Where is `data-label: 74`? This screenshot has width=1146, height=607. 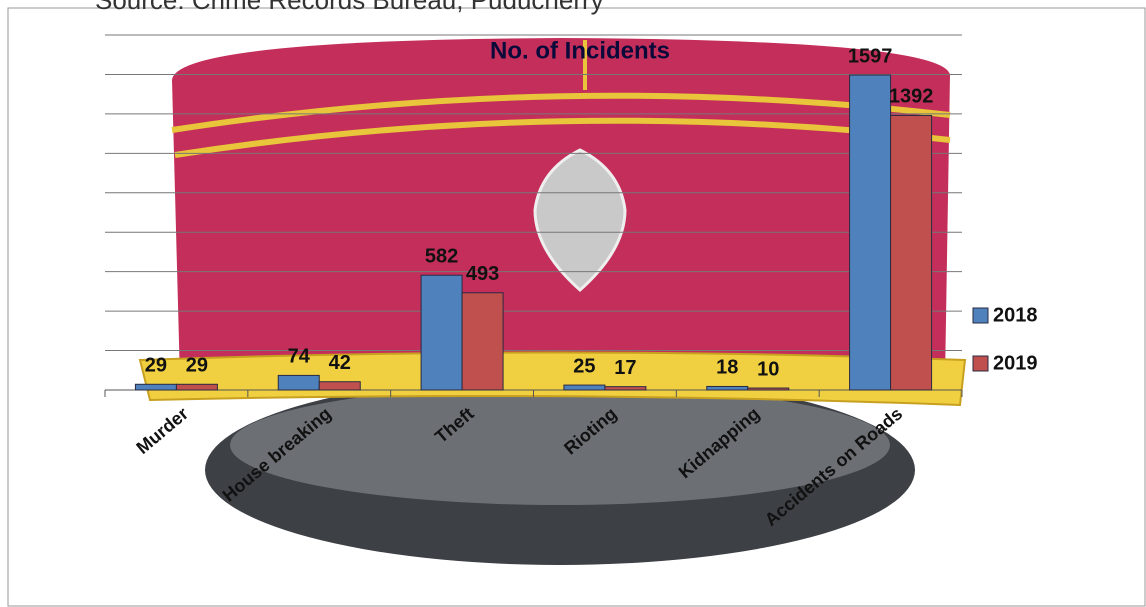 data-label: 74 is located at coordinates (299, 357).